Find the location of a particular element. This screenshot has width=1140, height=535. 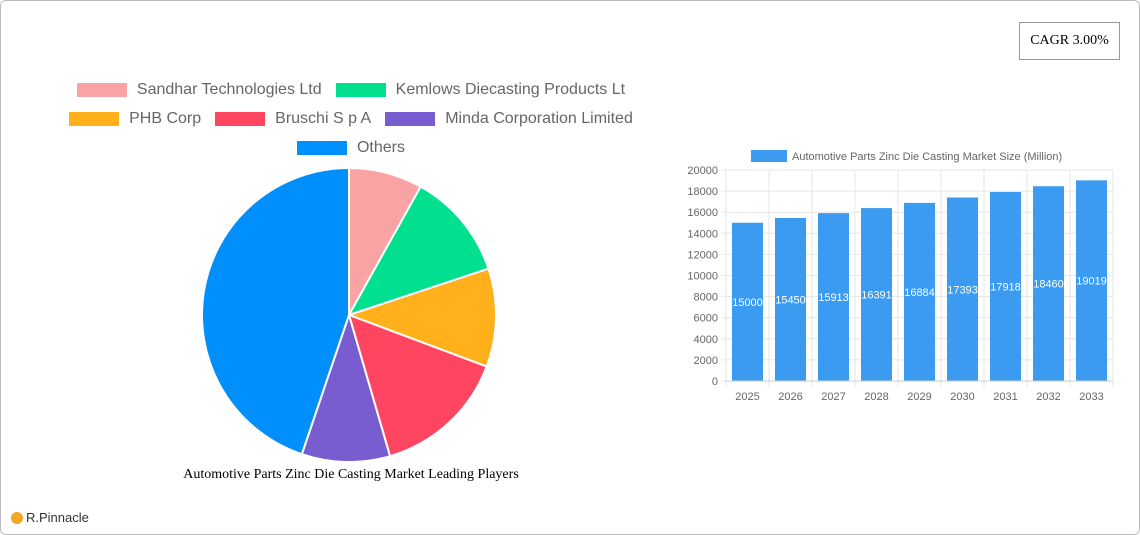

y-tick-label: 10000 is located at coordinates (702, 277).